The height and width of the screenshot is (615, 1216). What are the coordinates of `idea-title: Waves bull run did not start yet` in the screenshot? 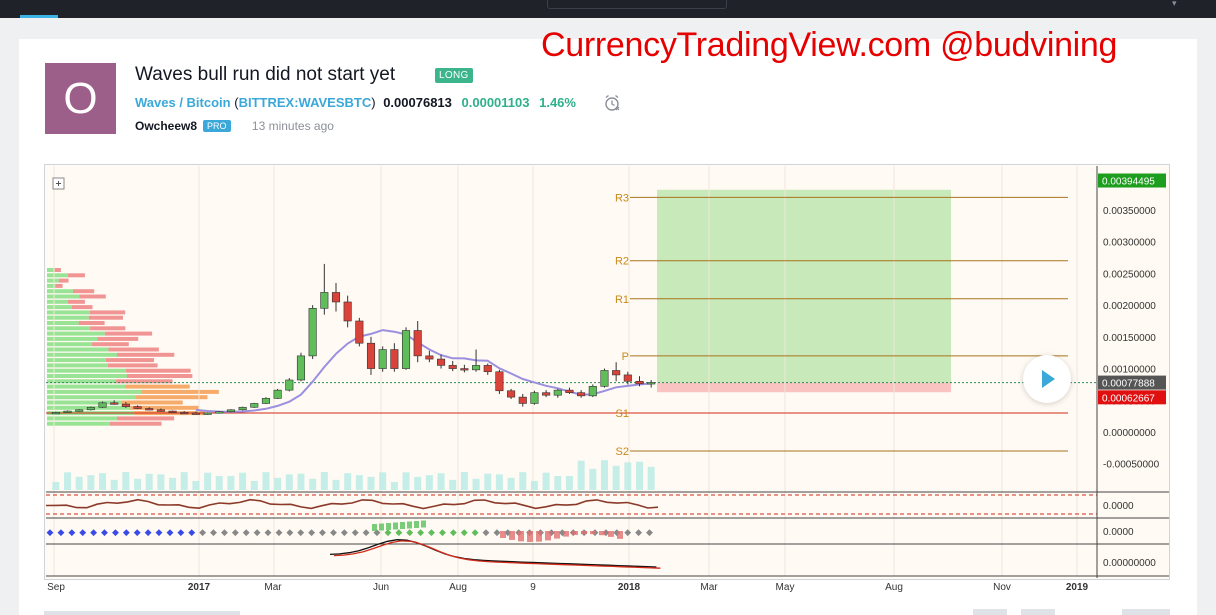 It's located at (265, 74).